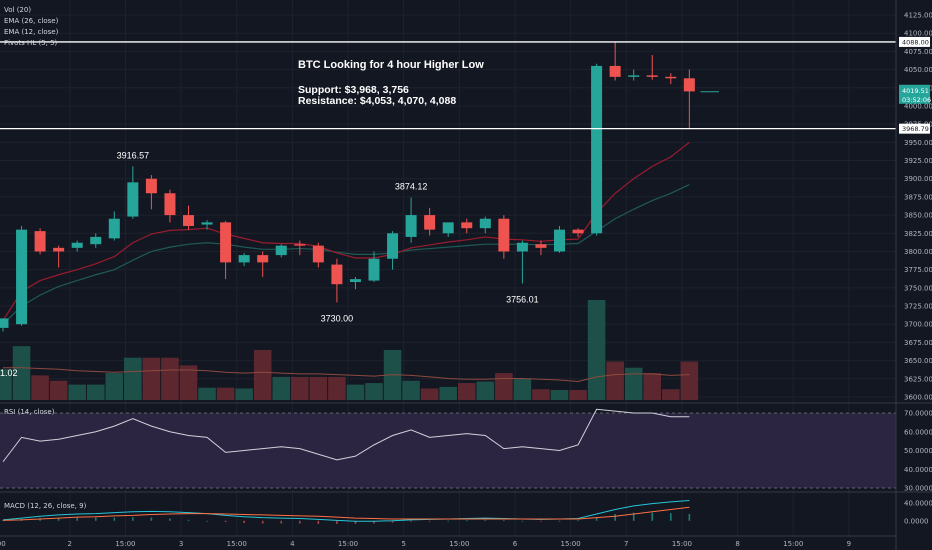  I want to click on time-tick-13: 8, so click(737, 544).